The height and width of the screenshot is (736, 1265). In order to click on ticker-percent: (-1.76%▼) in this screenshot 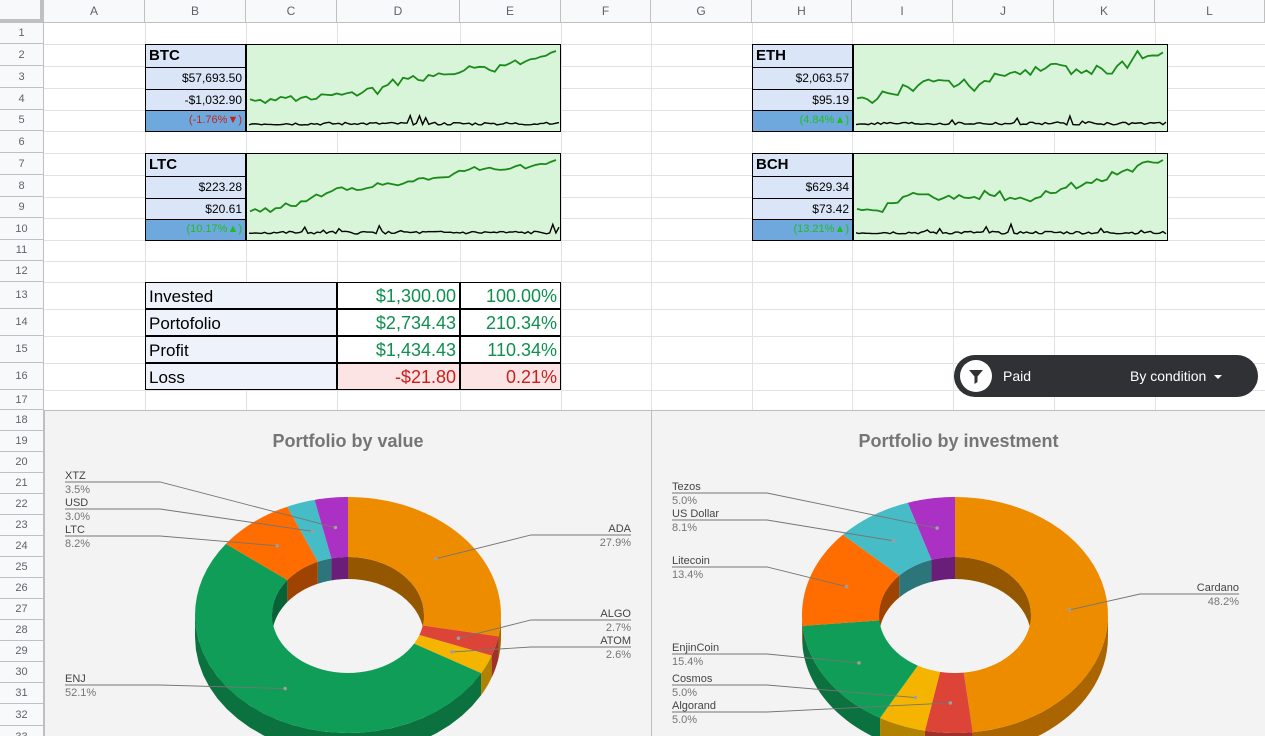, I will do `click(195, 121)`.